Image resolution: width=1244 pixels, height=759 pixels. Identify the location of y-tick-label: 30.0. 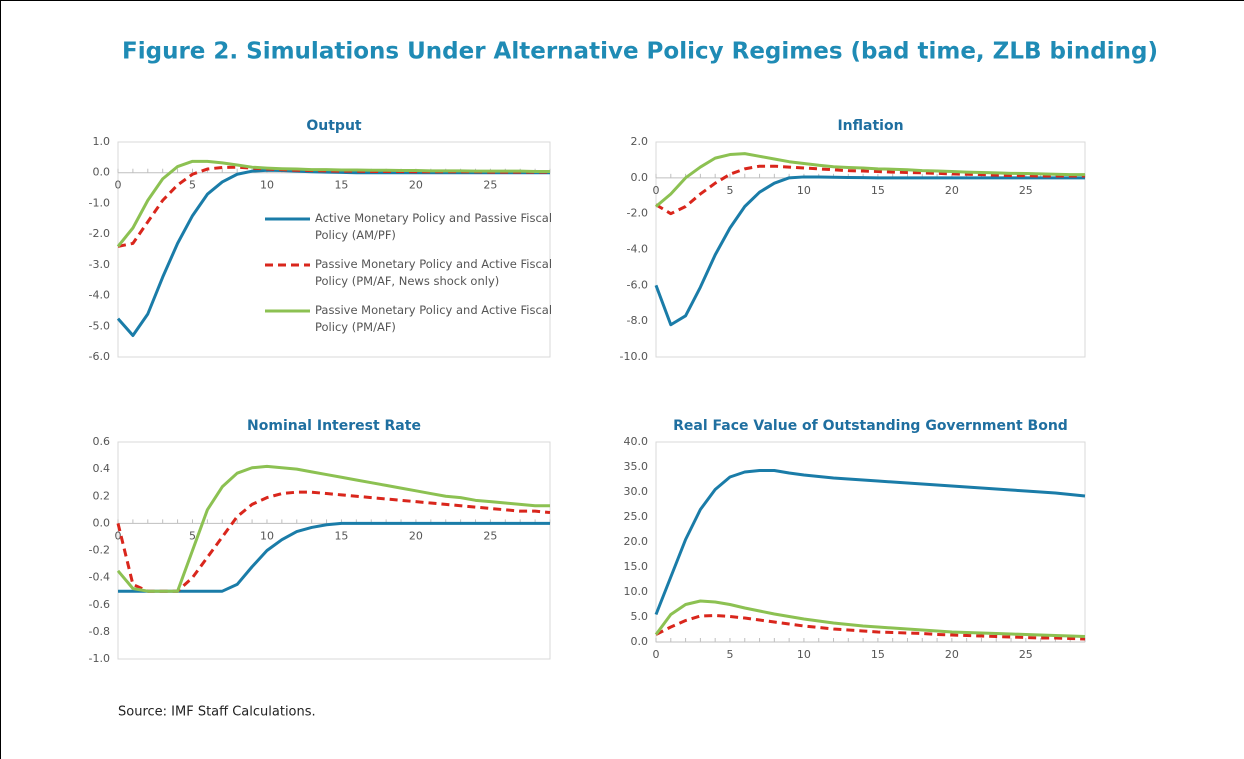
(636, 491).